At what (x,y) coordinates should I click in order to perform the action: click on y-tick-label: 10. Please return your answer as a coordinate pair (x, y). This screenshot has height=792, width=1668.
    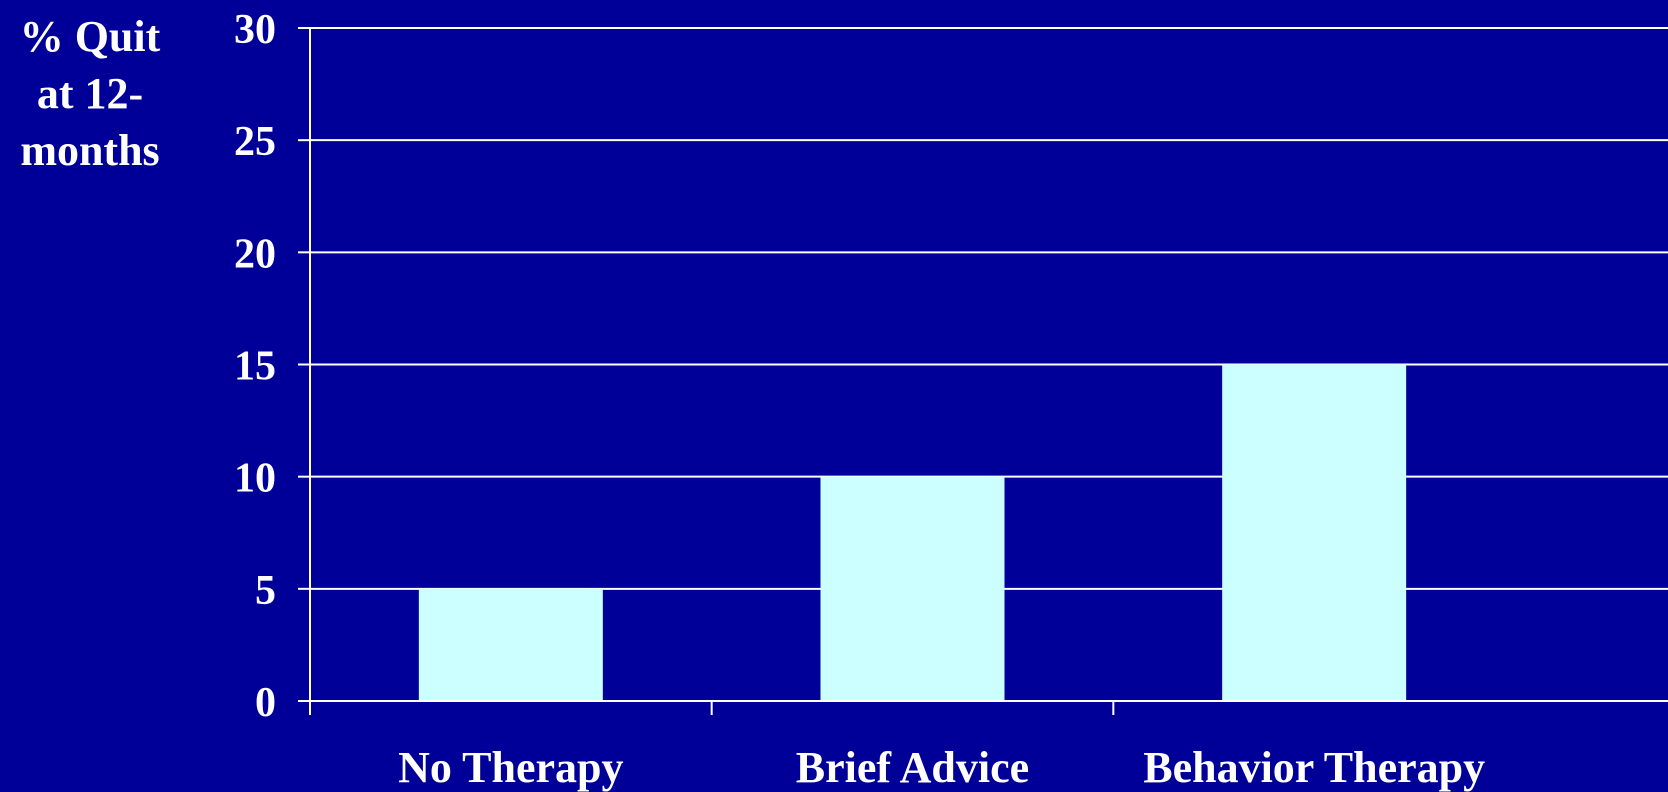
    Looking at the image, I should click on (255, 479).